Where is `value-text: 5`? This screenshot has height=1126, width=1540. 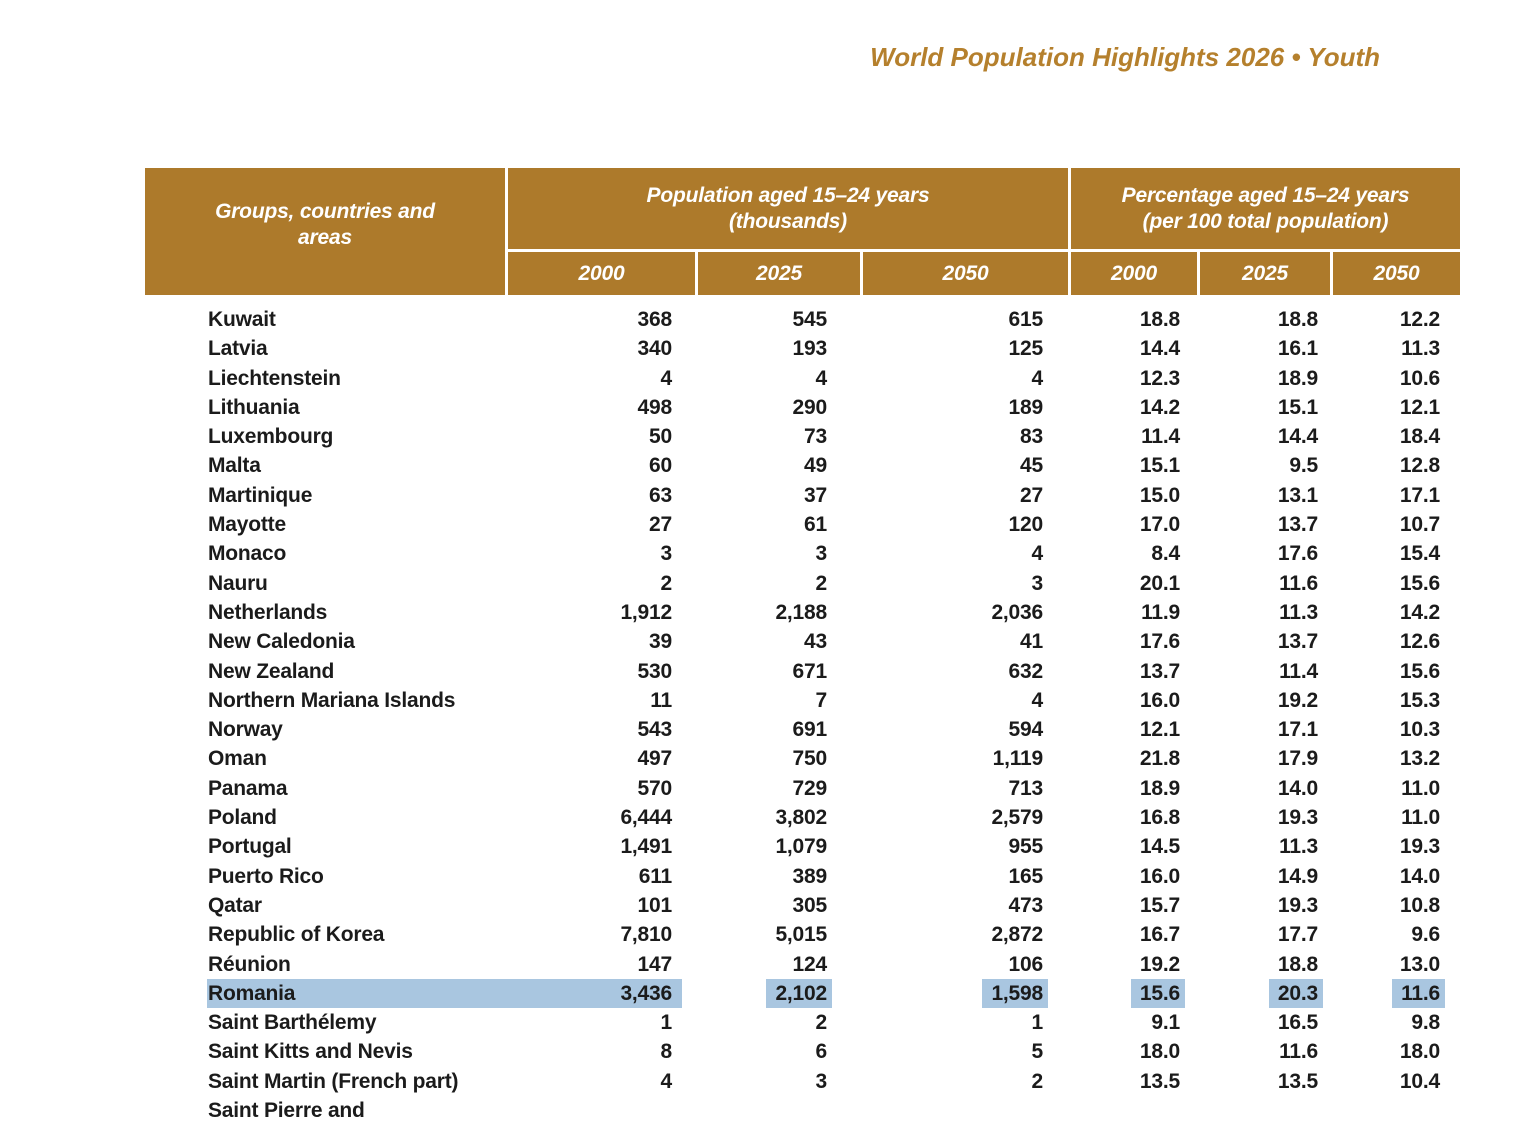 value-text: 5 is located at coordinates (1037, 1052).